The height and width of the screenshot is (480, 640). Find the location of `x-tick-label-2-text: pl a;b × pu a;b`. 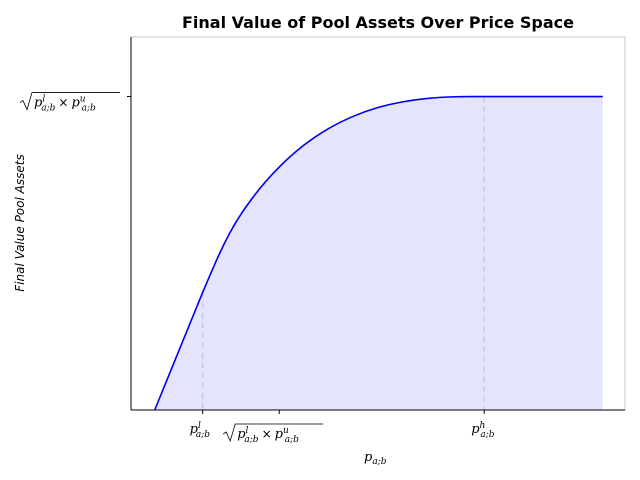

x-tick-label-2-text: pl a;b × pu a;b is located at coordinates (268, 435).